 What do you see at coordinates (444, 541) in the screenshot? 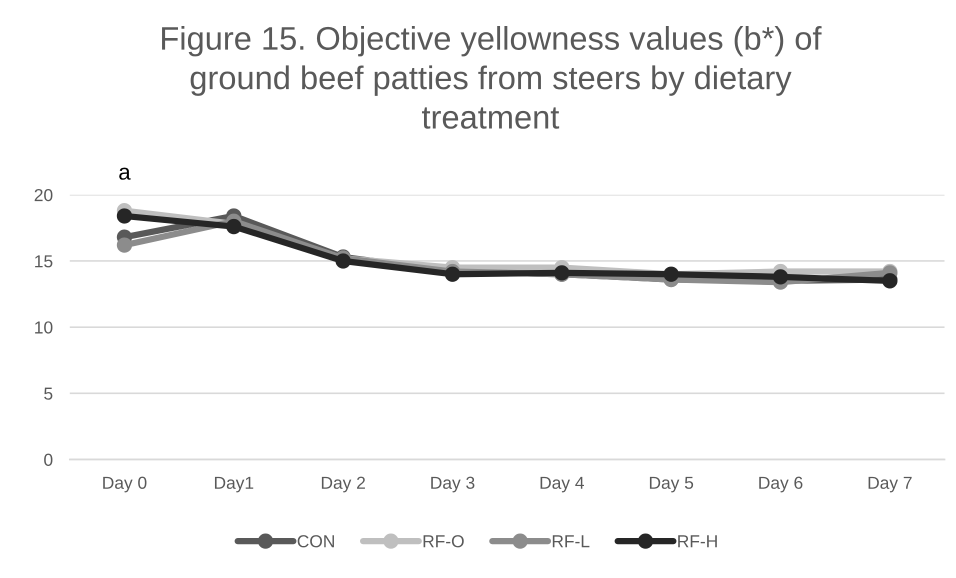
I see `legend-label: RF-O` at bounding box center [444, 541].